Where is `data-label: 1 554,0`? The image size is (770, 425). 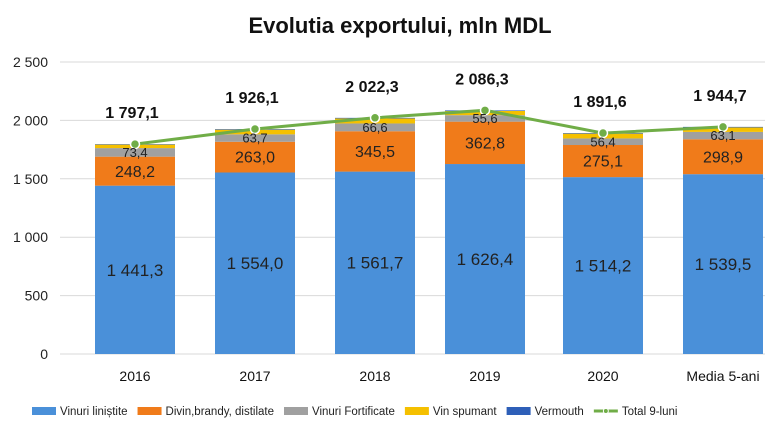
data-label: 1 554,0 is located at coordinates (255, 263).